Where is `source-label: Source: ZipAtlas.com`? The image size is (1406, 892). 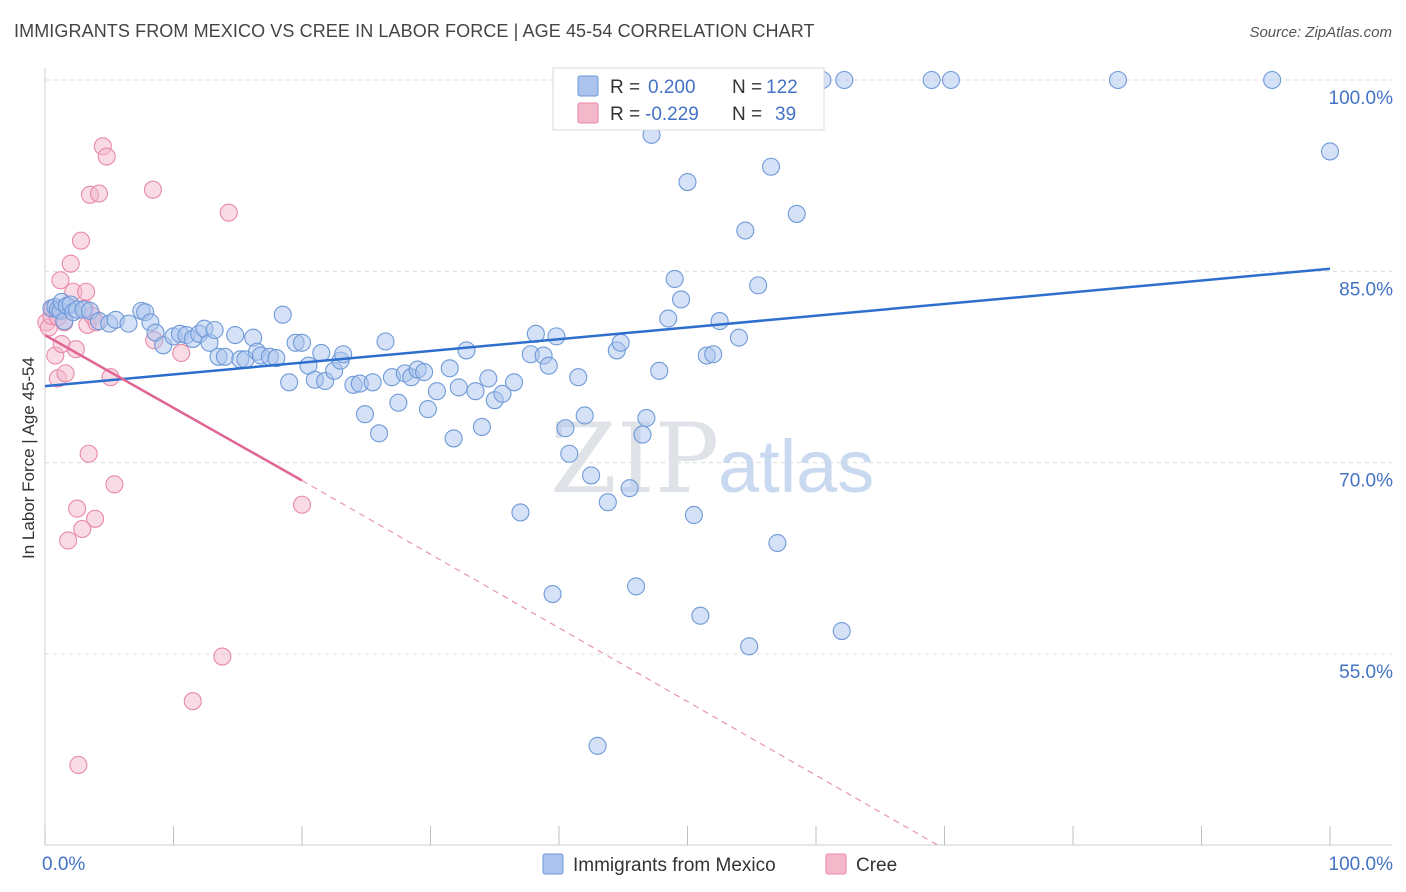 source-label: Source: ZipAtlas.com is located at coordinates (1320, 32).